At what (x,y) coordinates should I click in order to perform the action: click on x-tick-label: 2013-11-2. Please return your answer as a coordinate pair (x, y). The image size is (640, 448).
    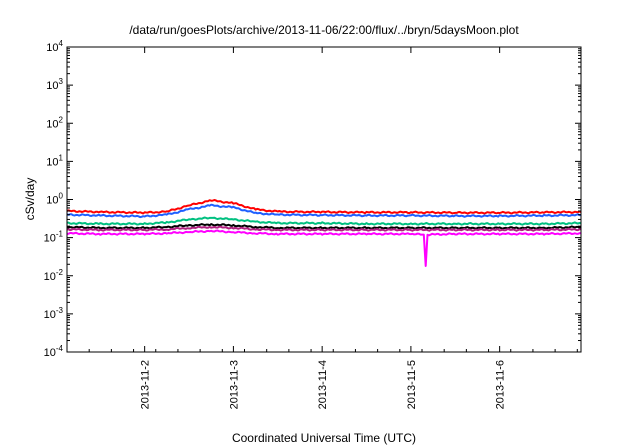
    Looking at the image, I should click on (146, 384).